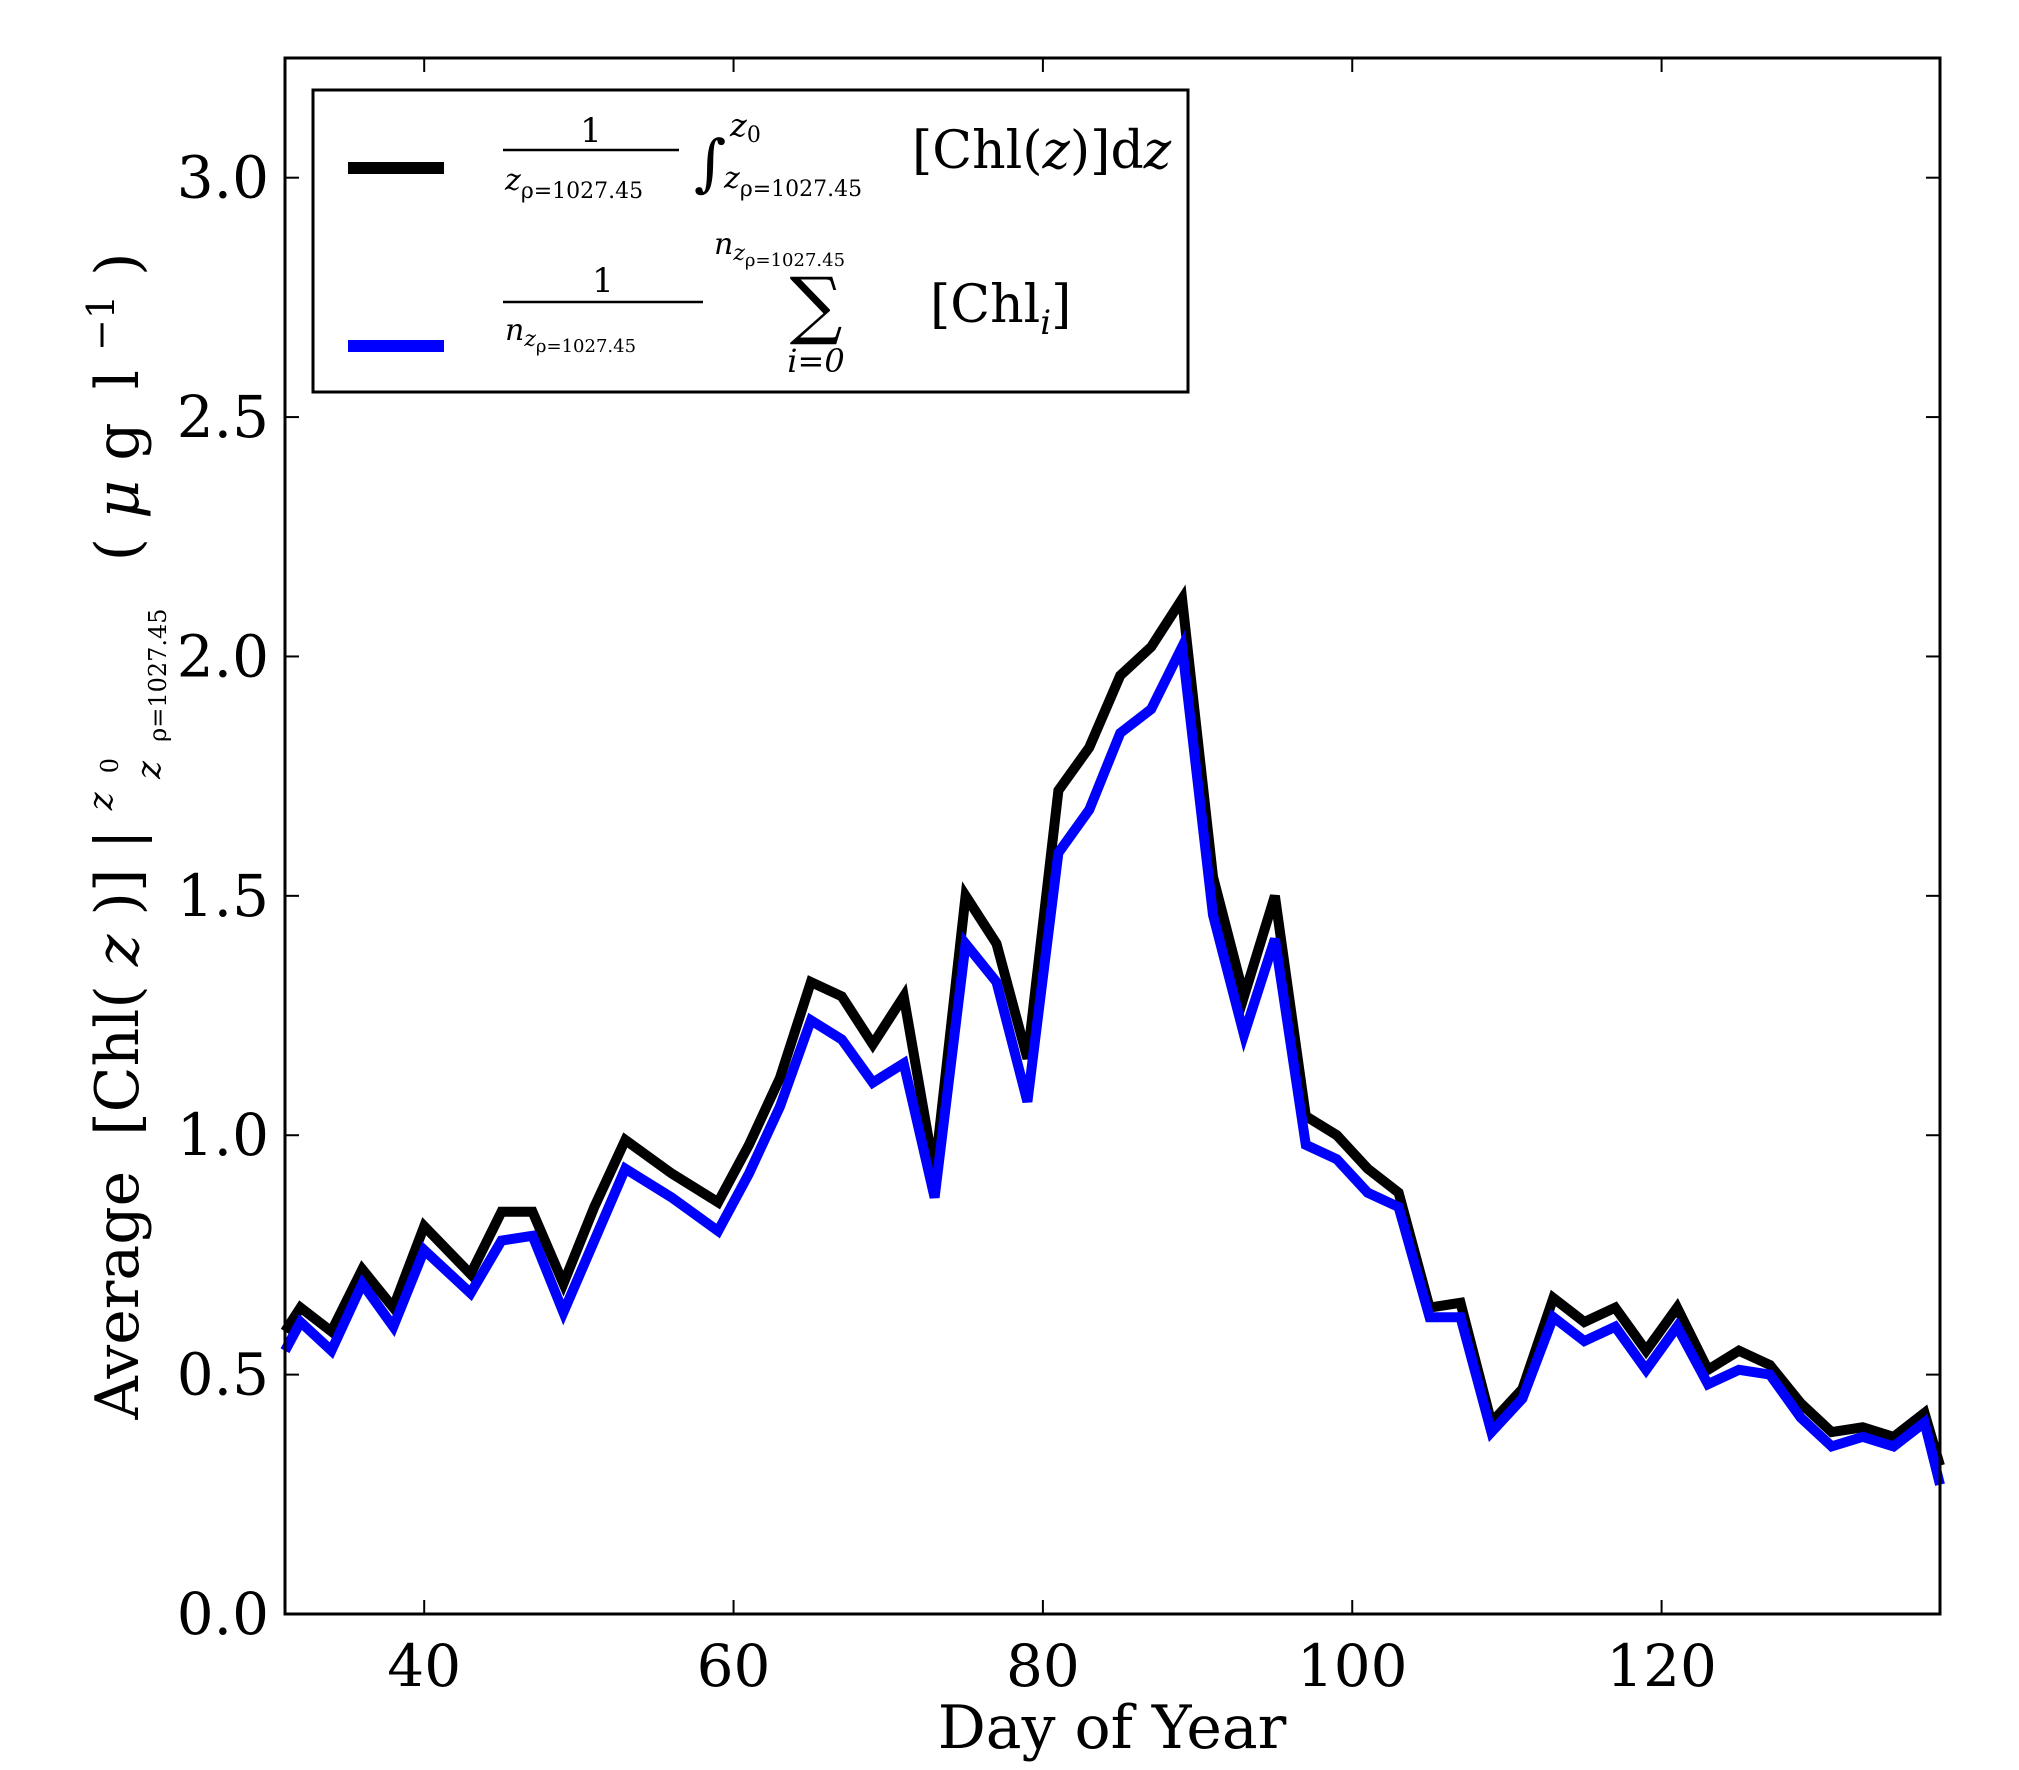 This screenshot has width=2019, height=1770. What do you see at coordinates (118, 1296) in the screenshot?
I see `y-axis-title-prefix: Average` at bounding box center [118, 1296].